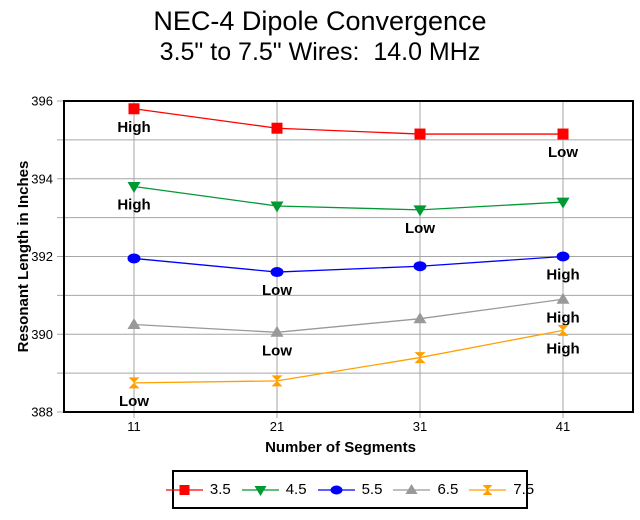 The image size is (640, 520). I want to click on legend-item-3.5: 3.5, so click(198, 489).